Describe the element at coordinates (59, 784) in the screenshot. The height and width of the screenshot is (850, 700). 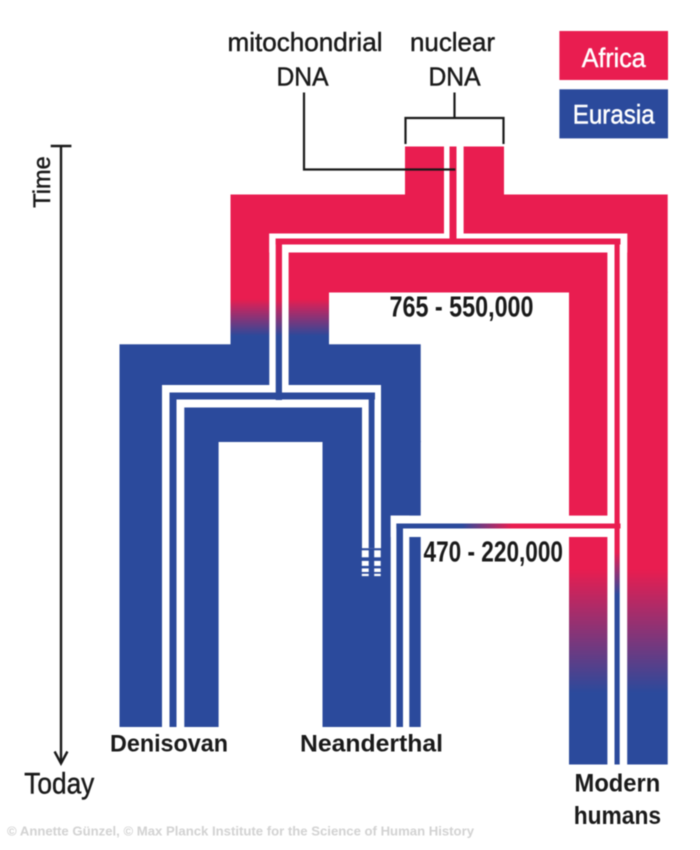
I see `svg-text: Today` at that location.